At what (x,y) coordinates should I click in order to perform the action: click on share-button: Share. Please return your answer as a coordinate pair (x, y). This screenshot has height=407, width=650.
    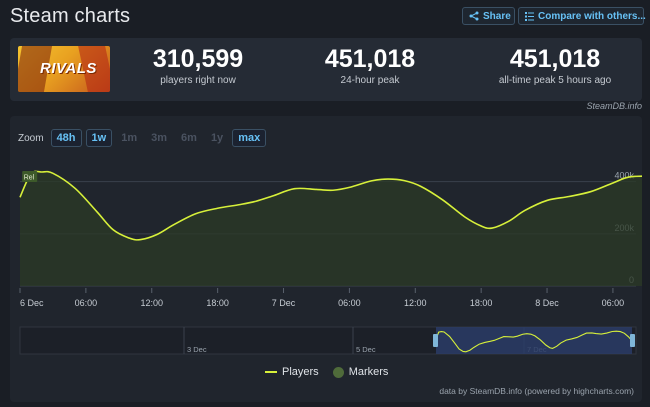
    Looking at the image, I should click on (488, 16).